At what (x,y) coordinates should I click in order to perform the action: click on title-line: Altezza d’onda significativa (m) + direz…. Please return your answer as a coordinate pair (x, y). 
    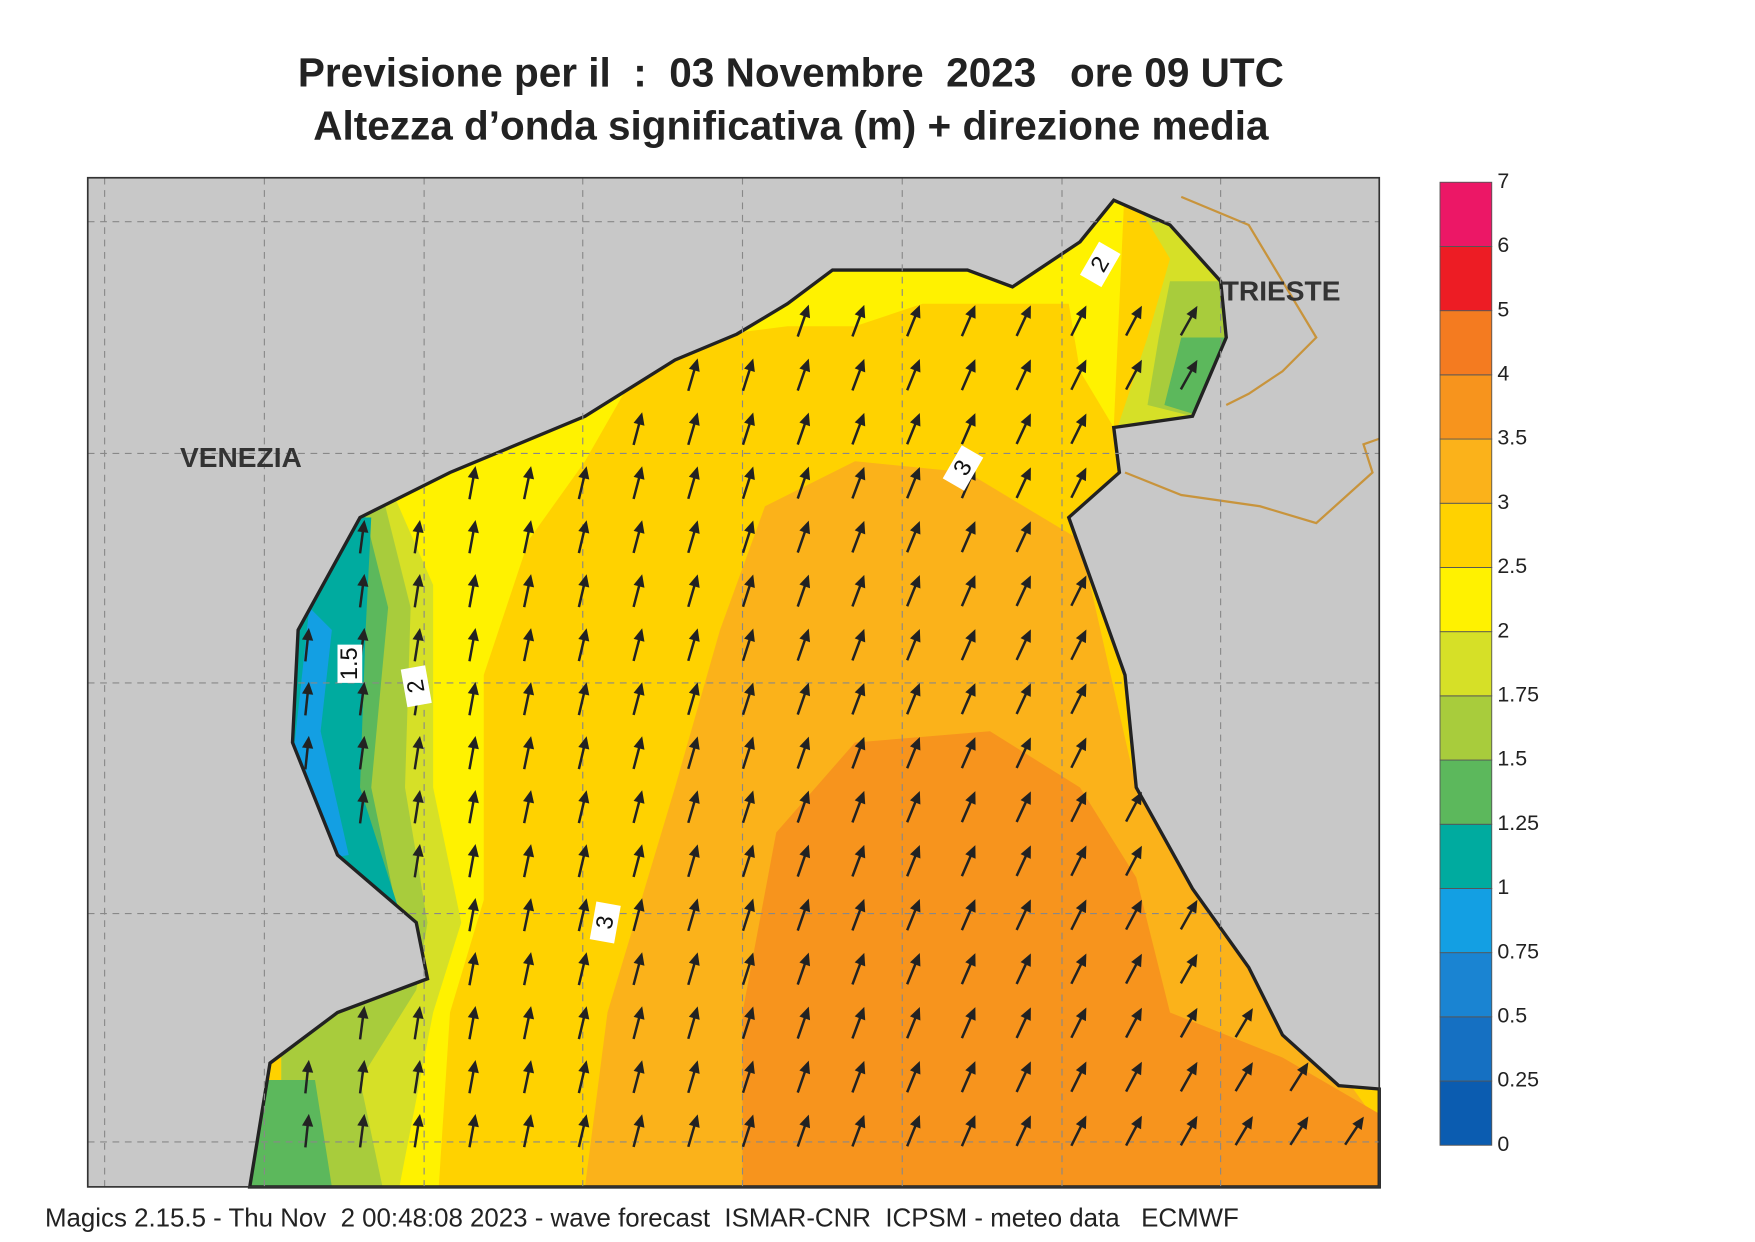
    Looking at the image, I should click on (791, 126).